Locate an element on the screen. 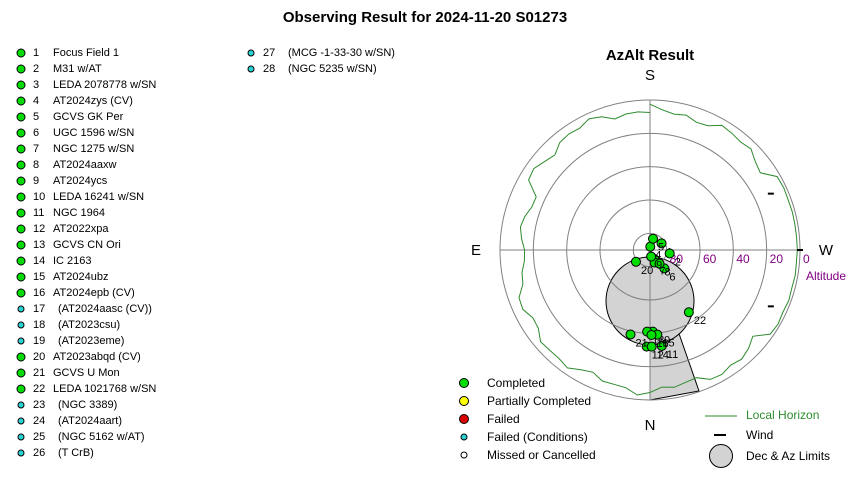  target-name: NGC 1964 is located at coordinates (79, 213).